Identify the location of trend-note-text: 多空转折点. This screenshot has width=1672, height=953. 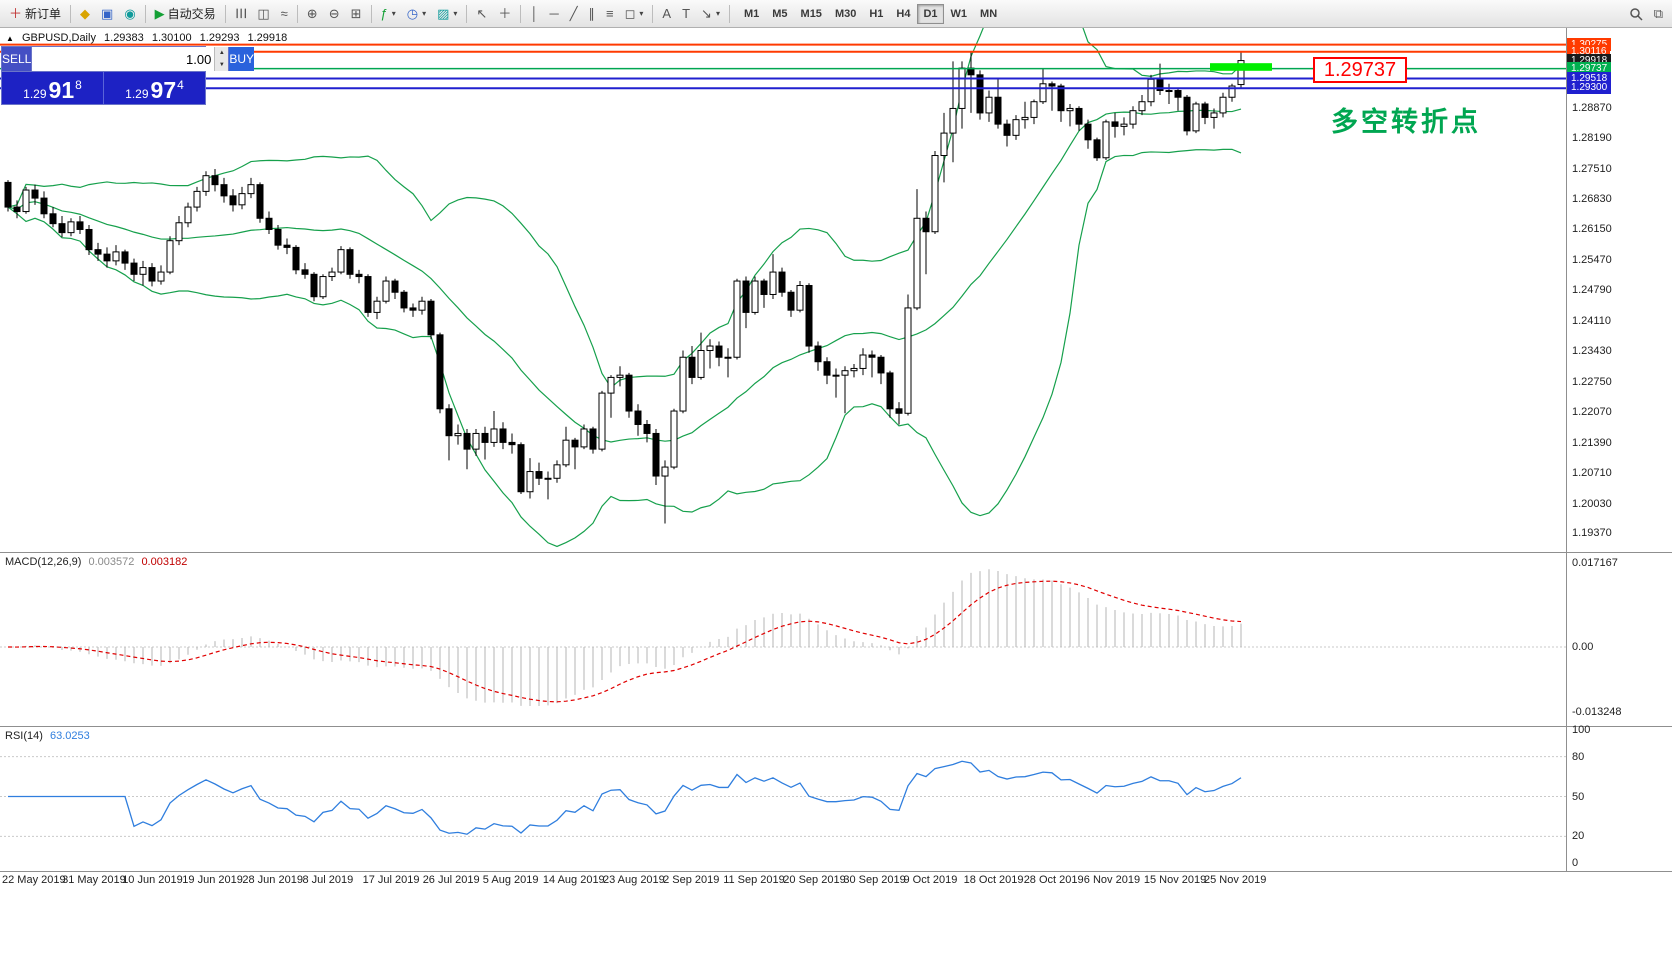
(1406, 122).